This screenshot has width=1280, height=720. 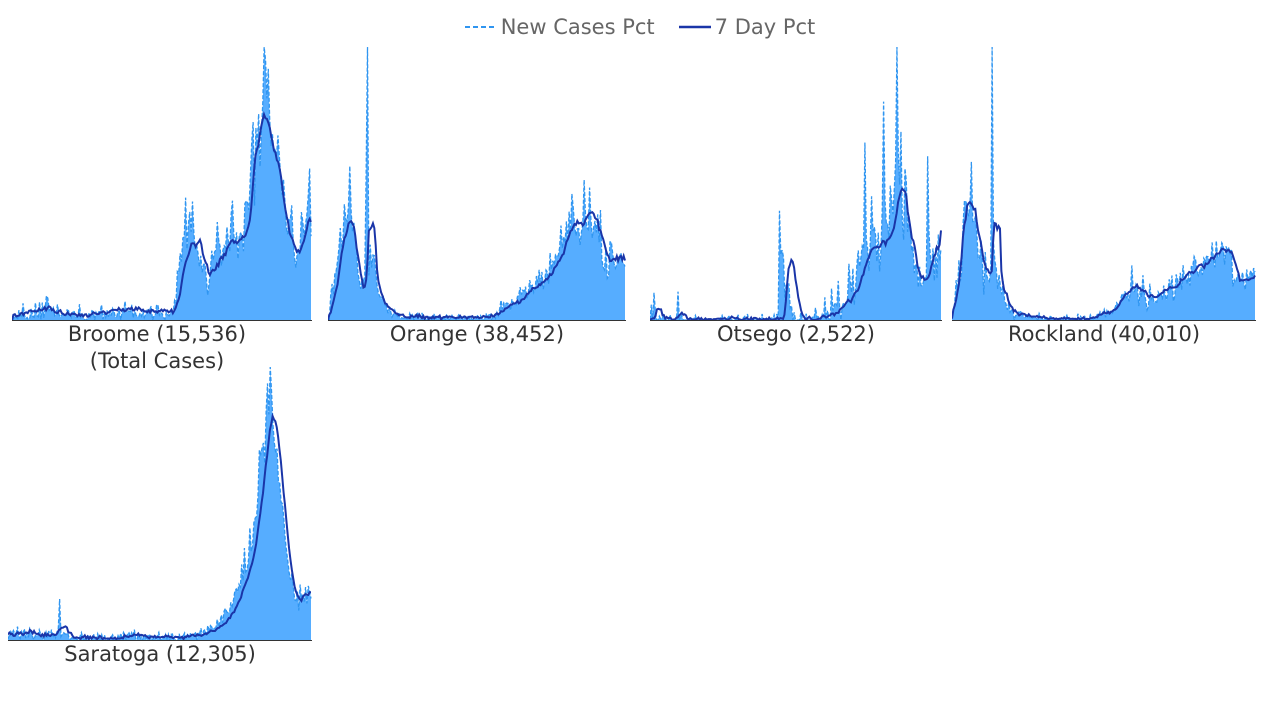 I want to click on area-new-cases-rockland, so click(x=1103, y=183).